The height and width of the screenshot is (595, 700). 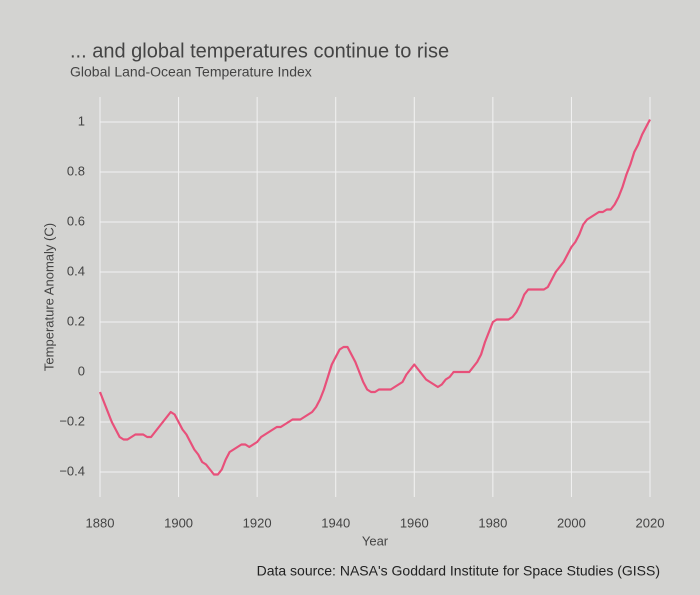 What do you see at coordinates (178, 522) in the screenshot?
I see `x-tick-label: 1900` at bounding box center [178, 522].